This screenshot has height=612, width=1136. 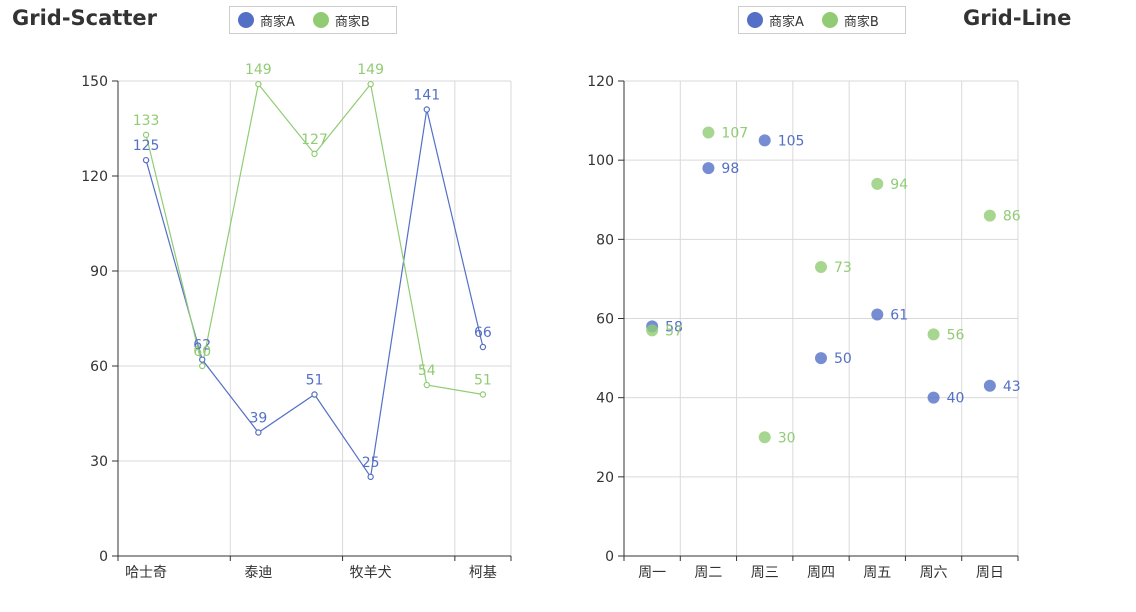 I want to click on x-tick-label: 周日, so click(x=990, y=573).